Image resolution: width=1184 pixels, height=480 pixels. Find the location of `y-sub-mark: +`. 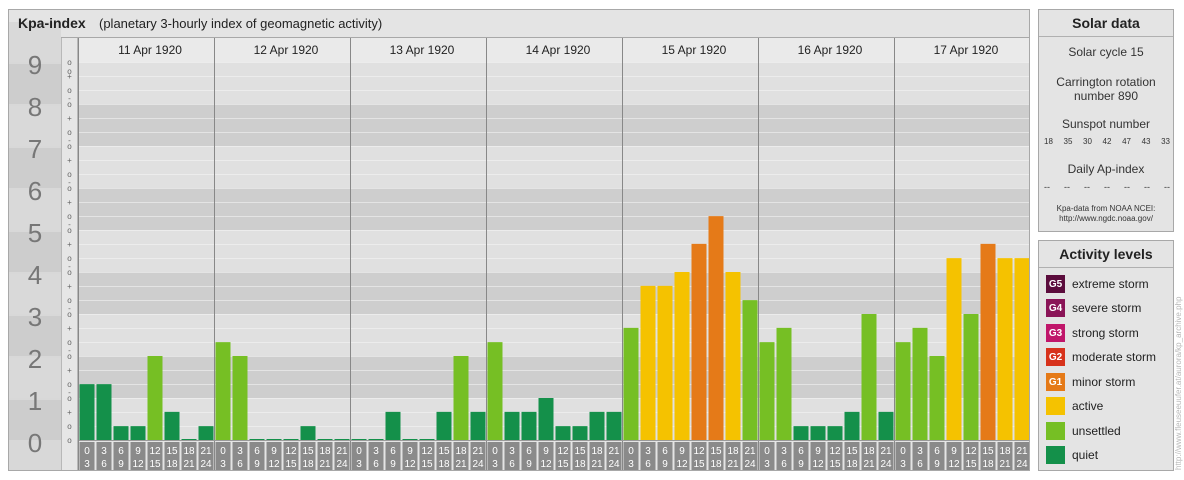

y-sub-mark: + is located at coordinates (69, 244).